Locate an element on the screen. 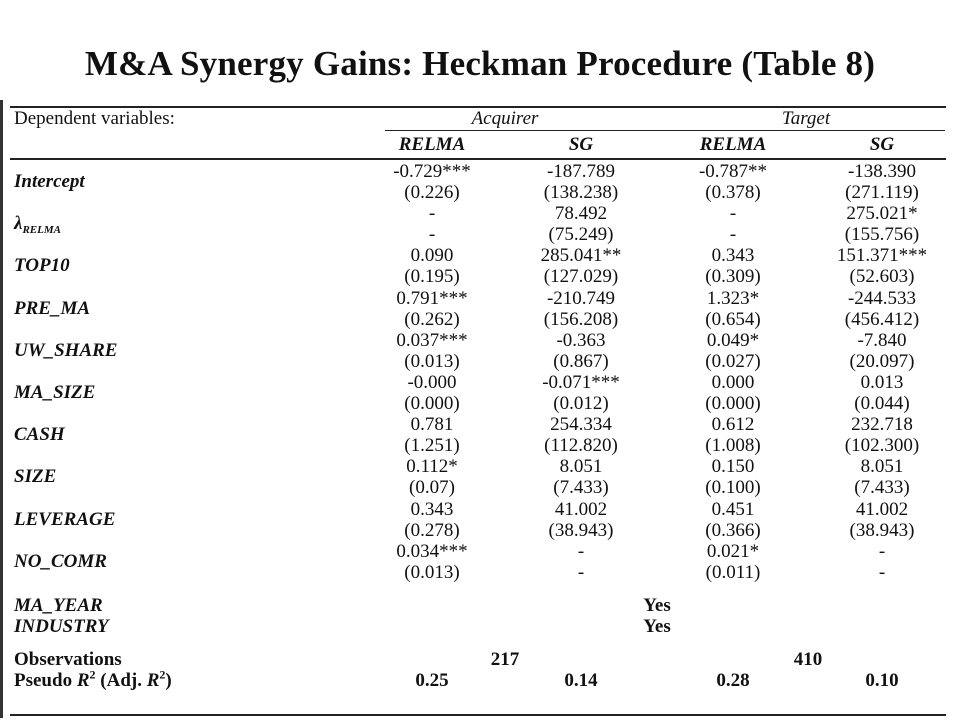 Image resolution: width=960 pixels, height=720 pixels. pseudo-r2-value: 0.28 is located at coordinates (733, 680).